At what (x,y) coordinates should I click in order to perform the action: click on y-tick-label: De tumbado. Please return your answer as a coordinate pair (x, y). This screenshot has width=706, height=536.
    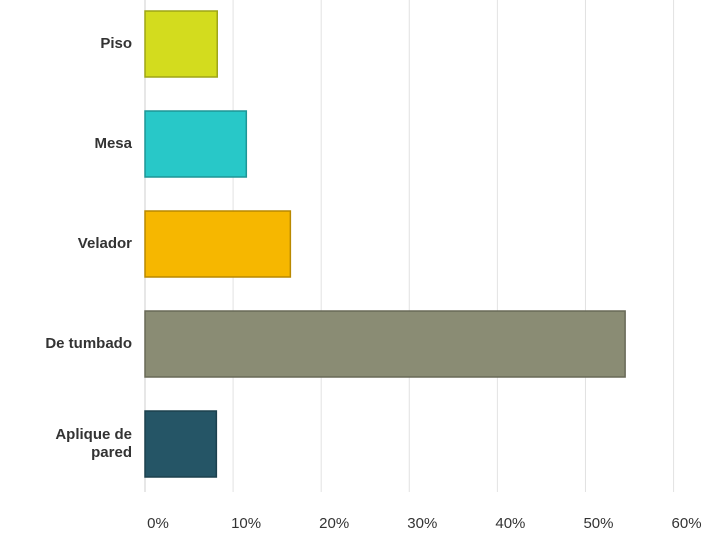
    Looking at the image, I should click on (88, 343).